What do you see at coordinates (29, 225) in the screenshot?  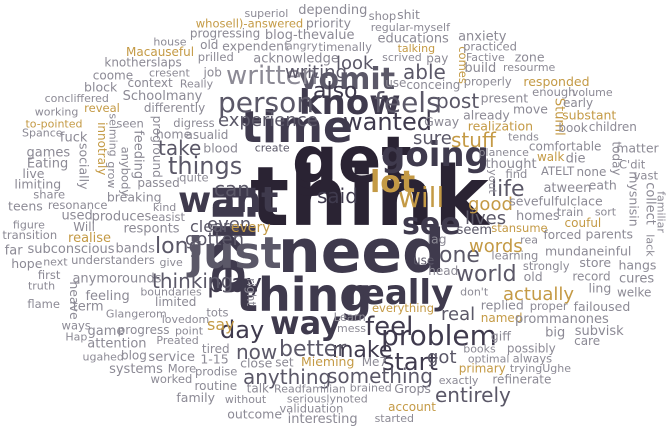 I see `cloud-word-figure: figure` at bounding box center [29, 225].